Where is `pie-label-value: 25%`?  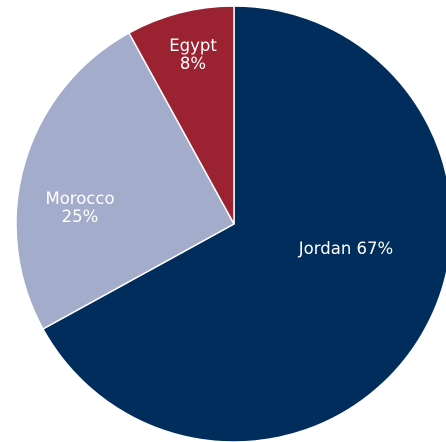 pie-label-value: 25% is located at coordinates (80, 216).